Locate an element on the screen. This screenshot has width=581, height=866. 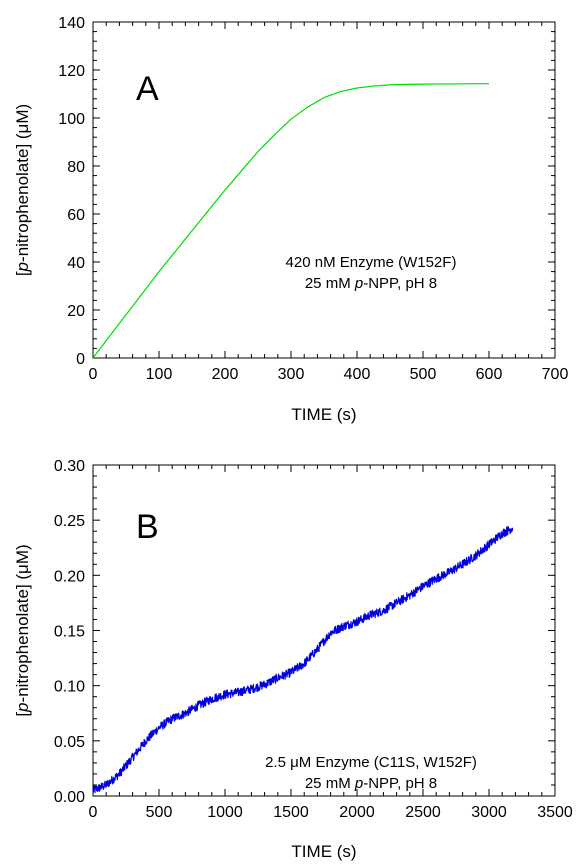
x-tick-label: 2000 is located at coordinates (357, 812).